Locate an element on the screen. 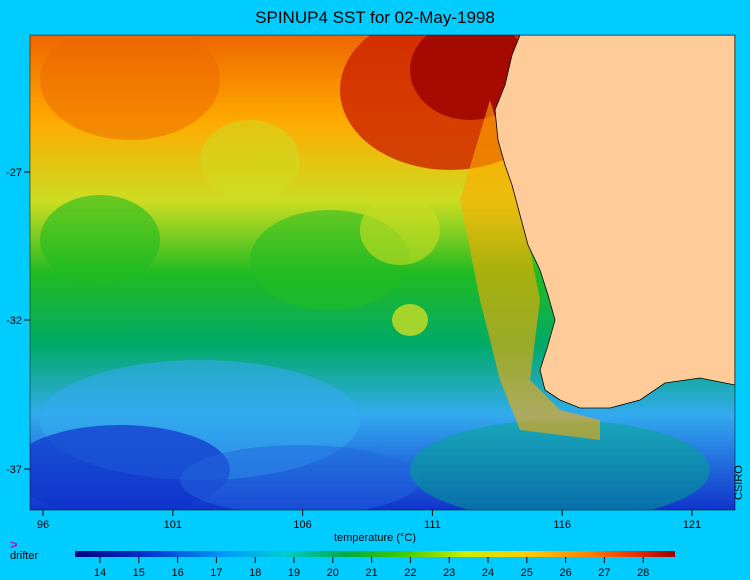 The width and height of the screenshot is (750, 580). colorbar-tick-label: 26 is located at coordinates (565, 573).